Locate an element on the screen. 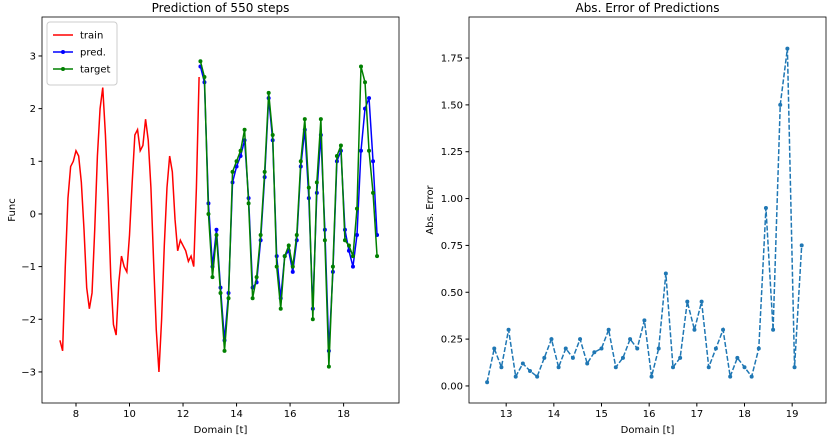 This screenshot has width=831, height=445. x-tick-label: 18 is located at coordinates (343, 414).